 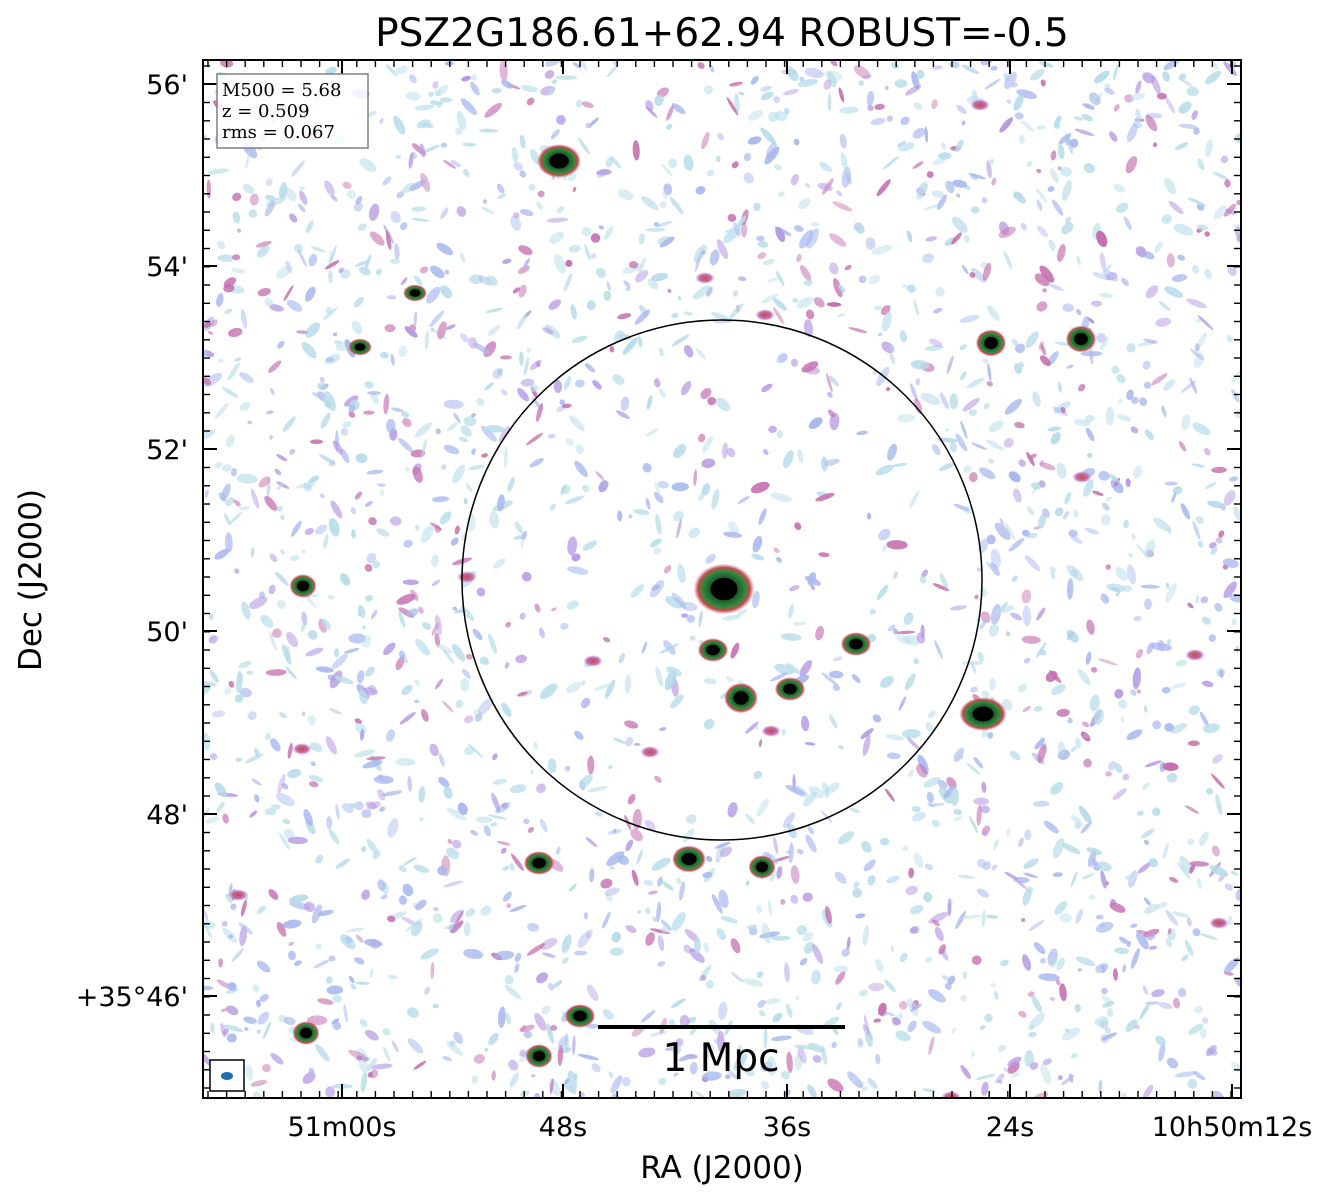 What do you see at coordinates (167, 815) in the screenshot?
I see `y-tick-label: 48'` at bounding box center [167, 815].